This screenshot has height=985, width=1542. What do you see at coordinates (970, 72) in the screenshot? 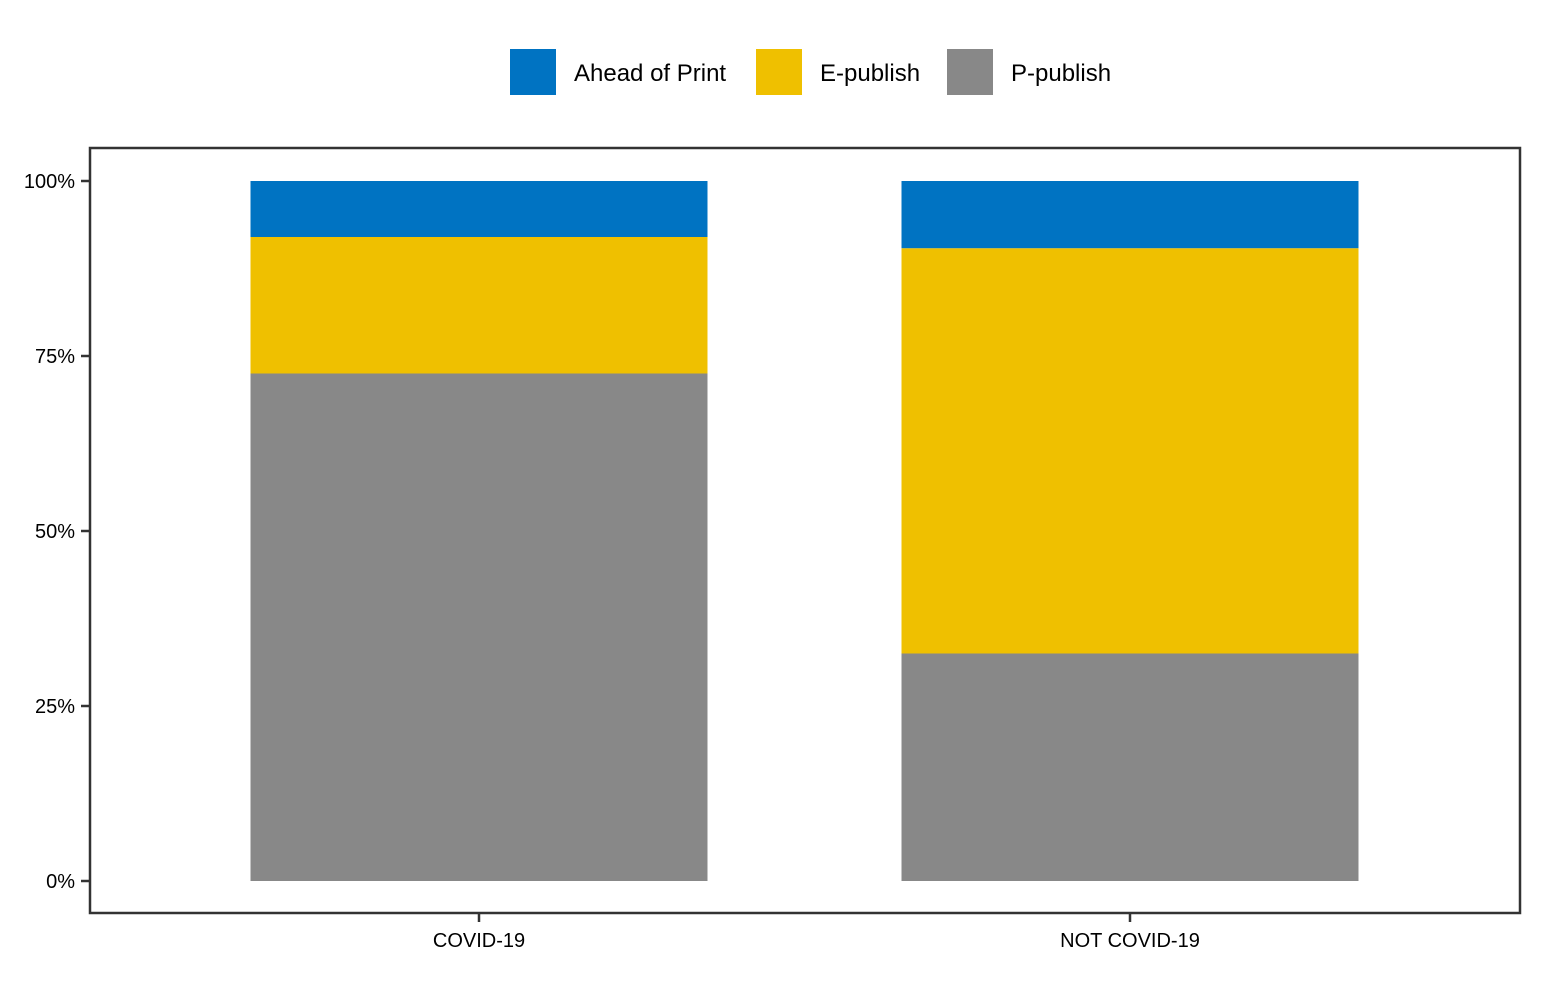
I see `legend-key-p-publish` at bounding box center [970, 72].